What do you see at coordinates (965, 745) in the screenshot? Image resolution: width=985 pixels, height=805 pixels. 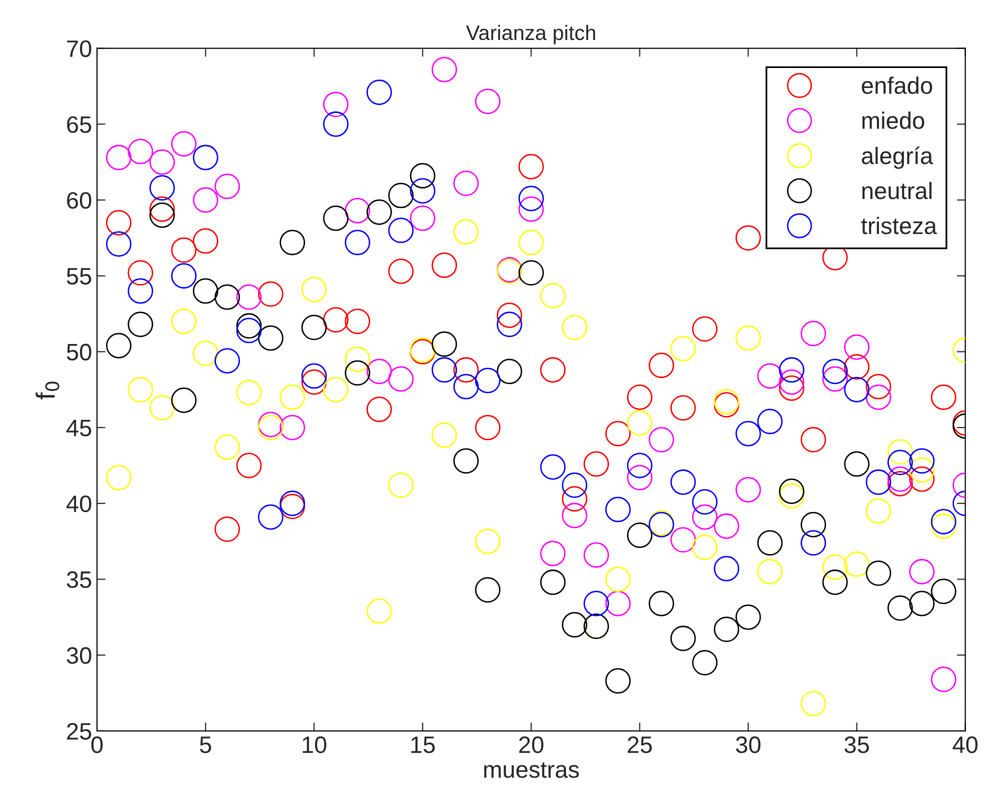 I see `x-tick-label: 40` at bounding box center [965, 745].